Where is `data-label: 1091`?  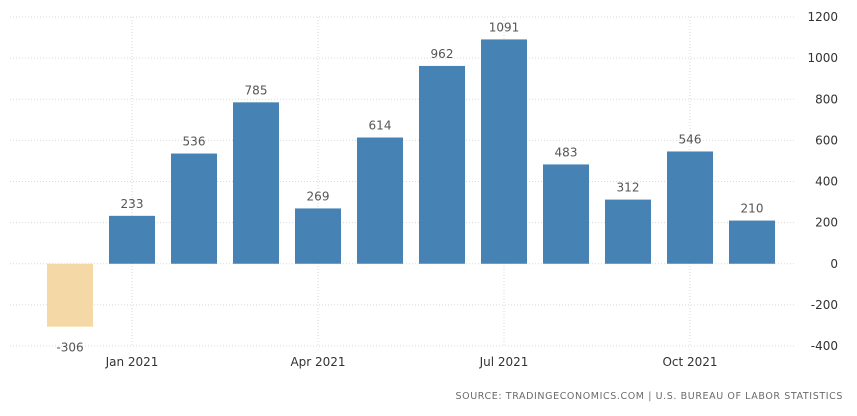
data-label: 1091 is located at coordinates (504, 27).